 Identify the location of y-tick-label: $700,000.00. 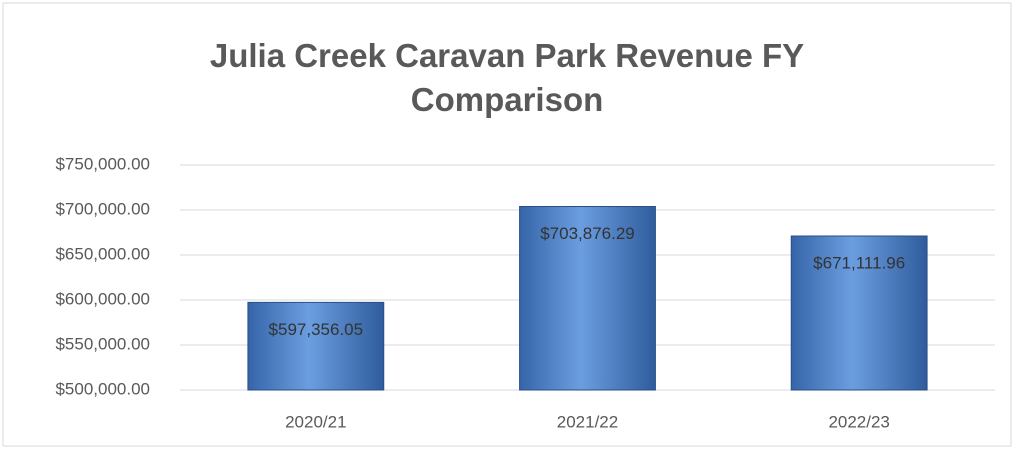
(102, 208).